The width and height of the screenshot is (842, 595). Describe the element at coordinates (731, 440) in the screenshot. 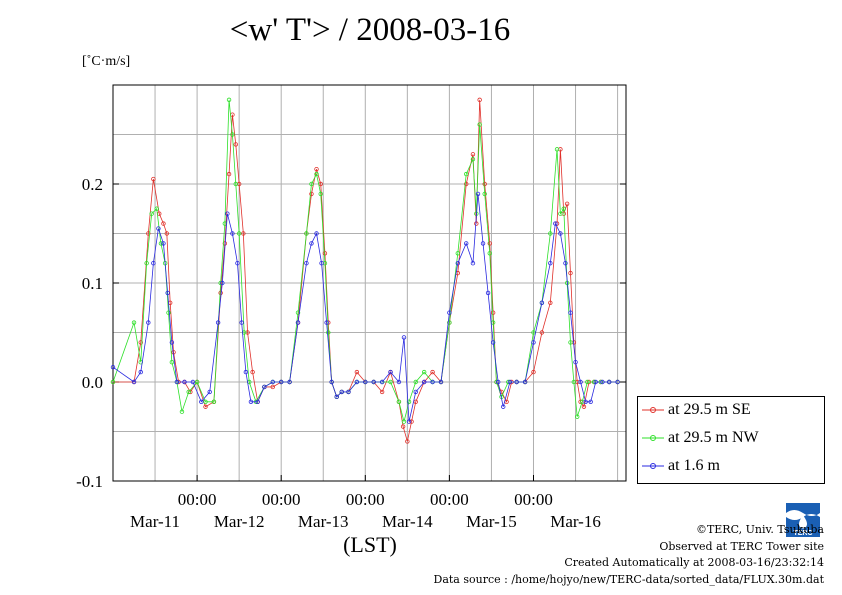

I see `legend: at 29.5 m SE at 29.5 m NW at 1.6 m` at that location.